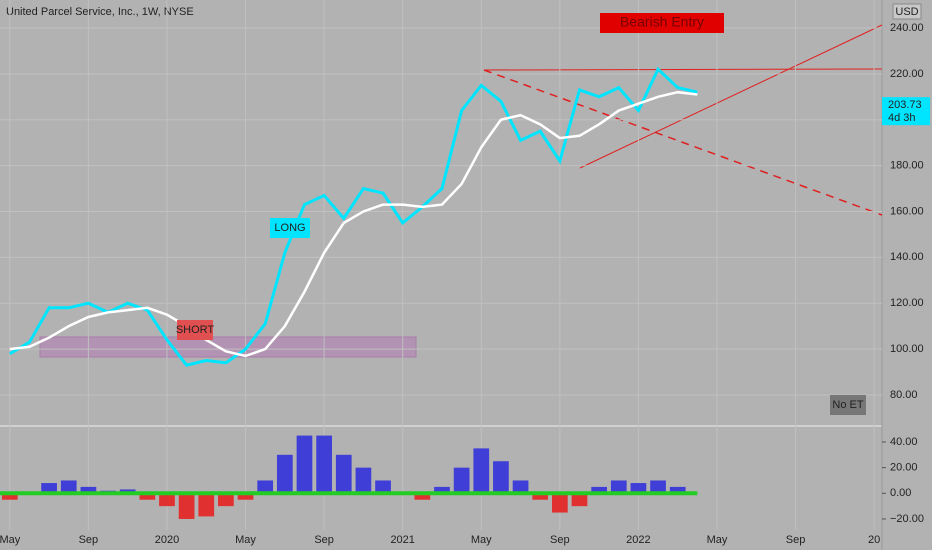 The height and width of the screenshot is (550, 932). I want to click on currency: USD, so click(906, 12).